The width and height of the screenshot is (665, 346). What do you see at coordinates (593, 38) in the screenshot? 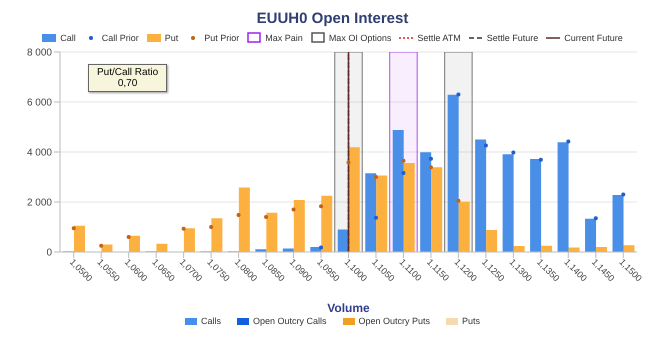
I see `legend-label: Current Future` at bounding box center [593, 38].